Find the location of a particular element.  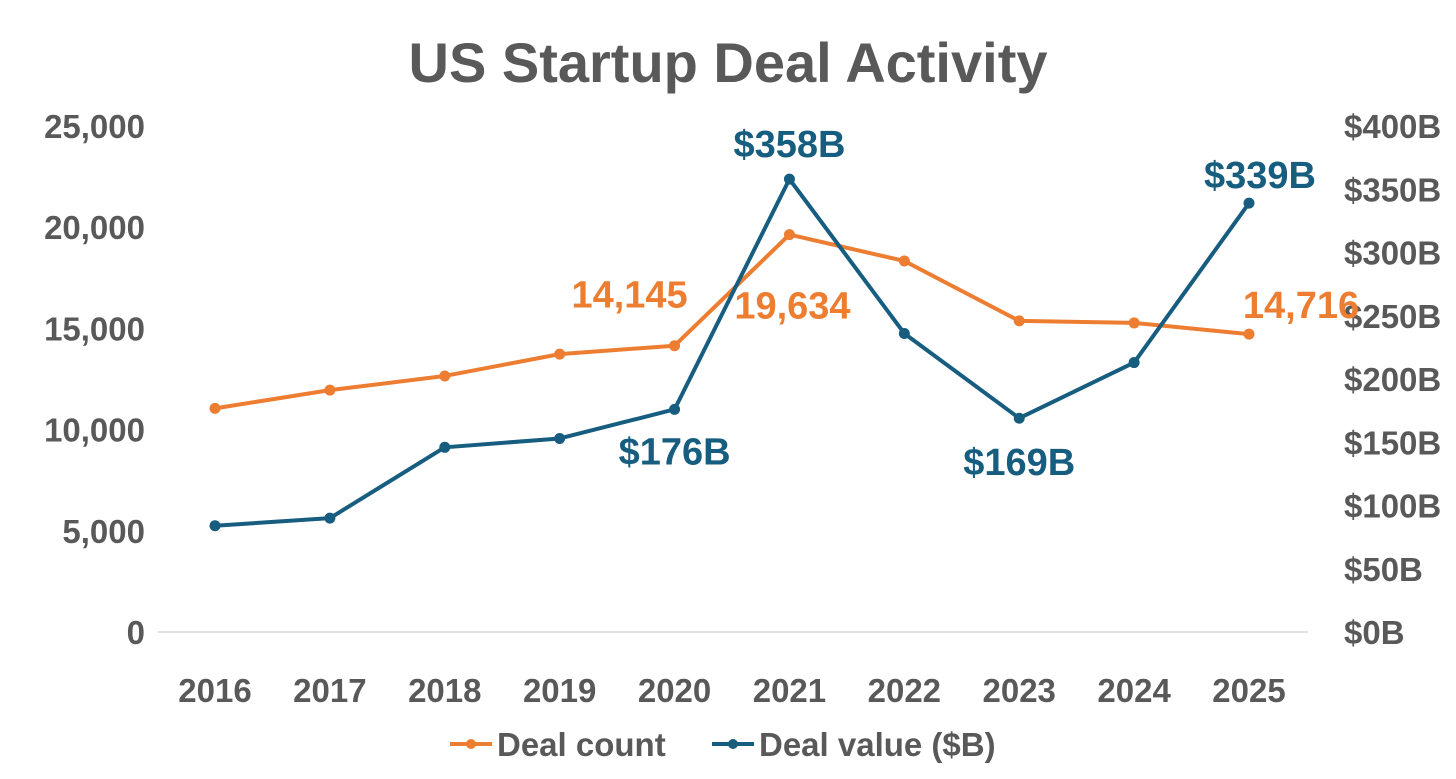

x-tick-label: 2018 is located at coordinates (444, 690).